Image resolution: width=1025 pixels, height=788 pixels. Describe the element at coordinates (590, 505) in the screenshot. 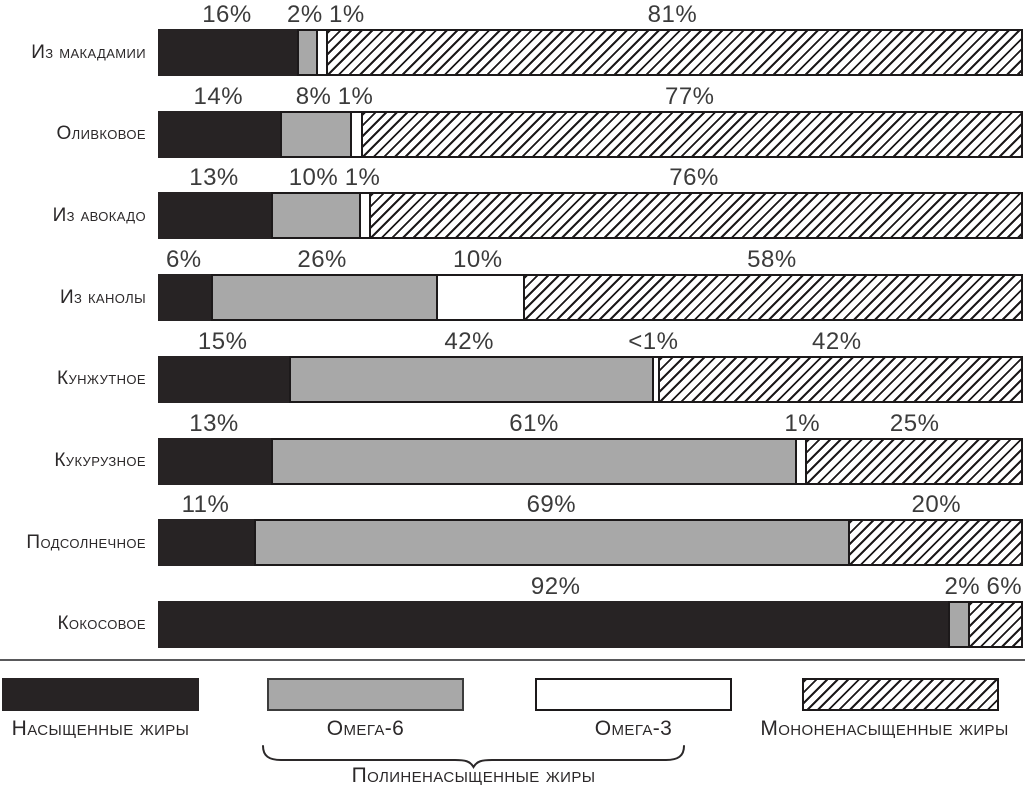

I see `bar-value-labels: 11% 69% 20%` at that location.